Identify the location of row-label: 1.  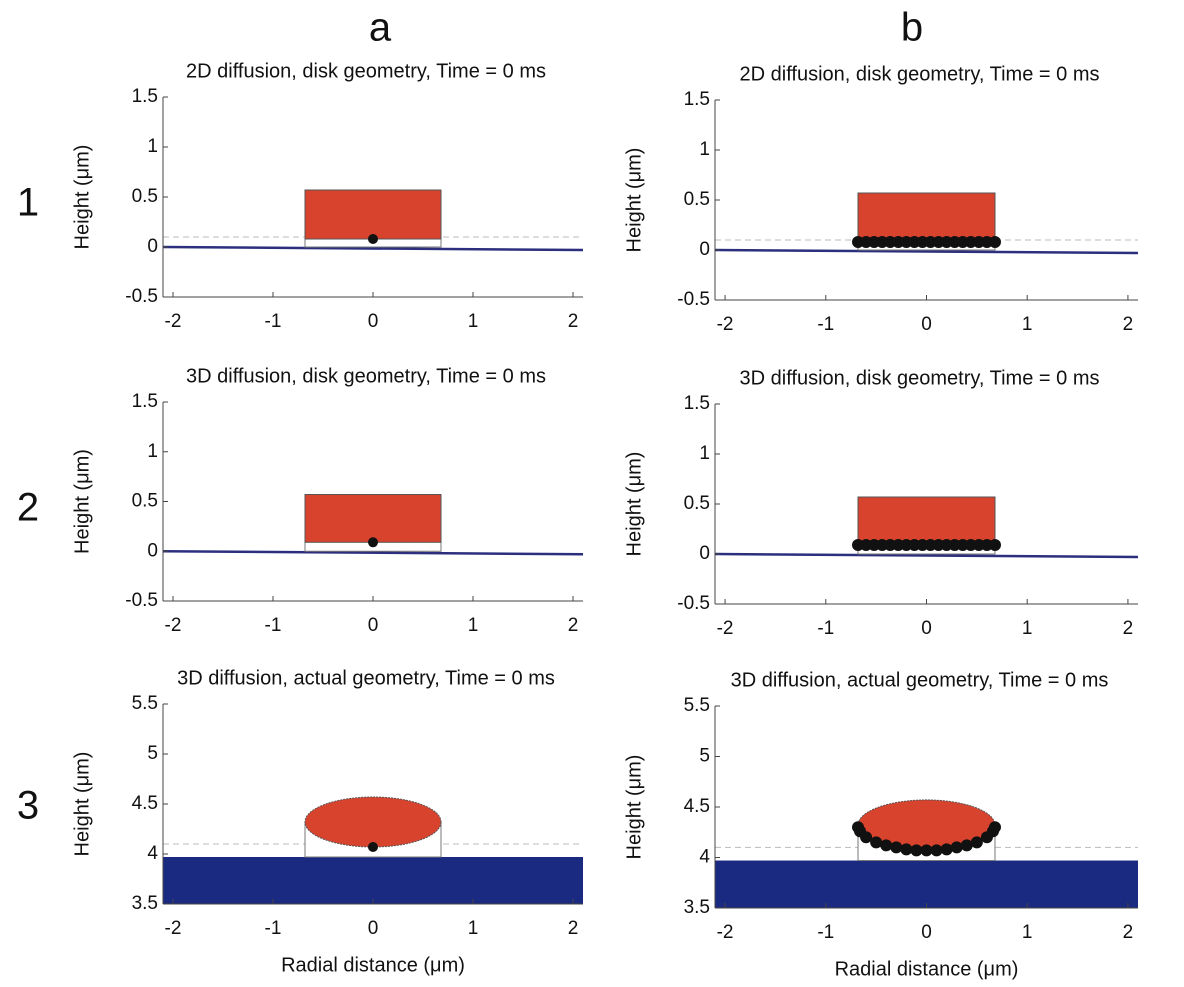
(28, 203).